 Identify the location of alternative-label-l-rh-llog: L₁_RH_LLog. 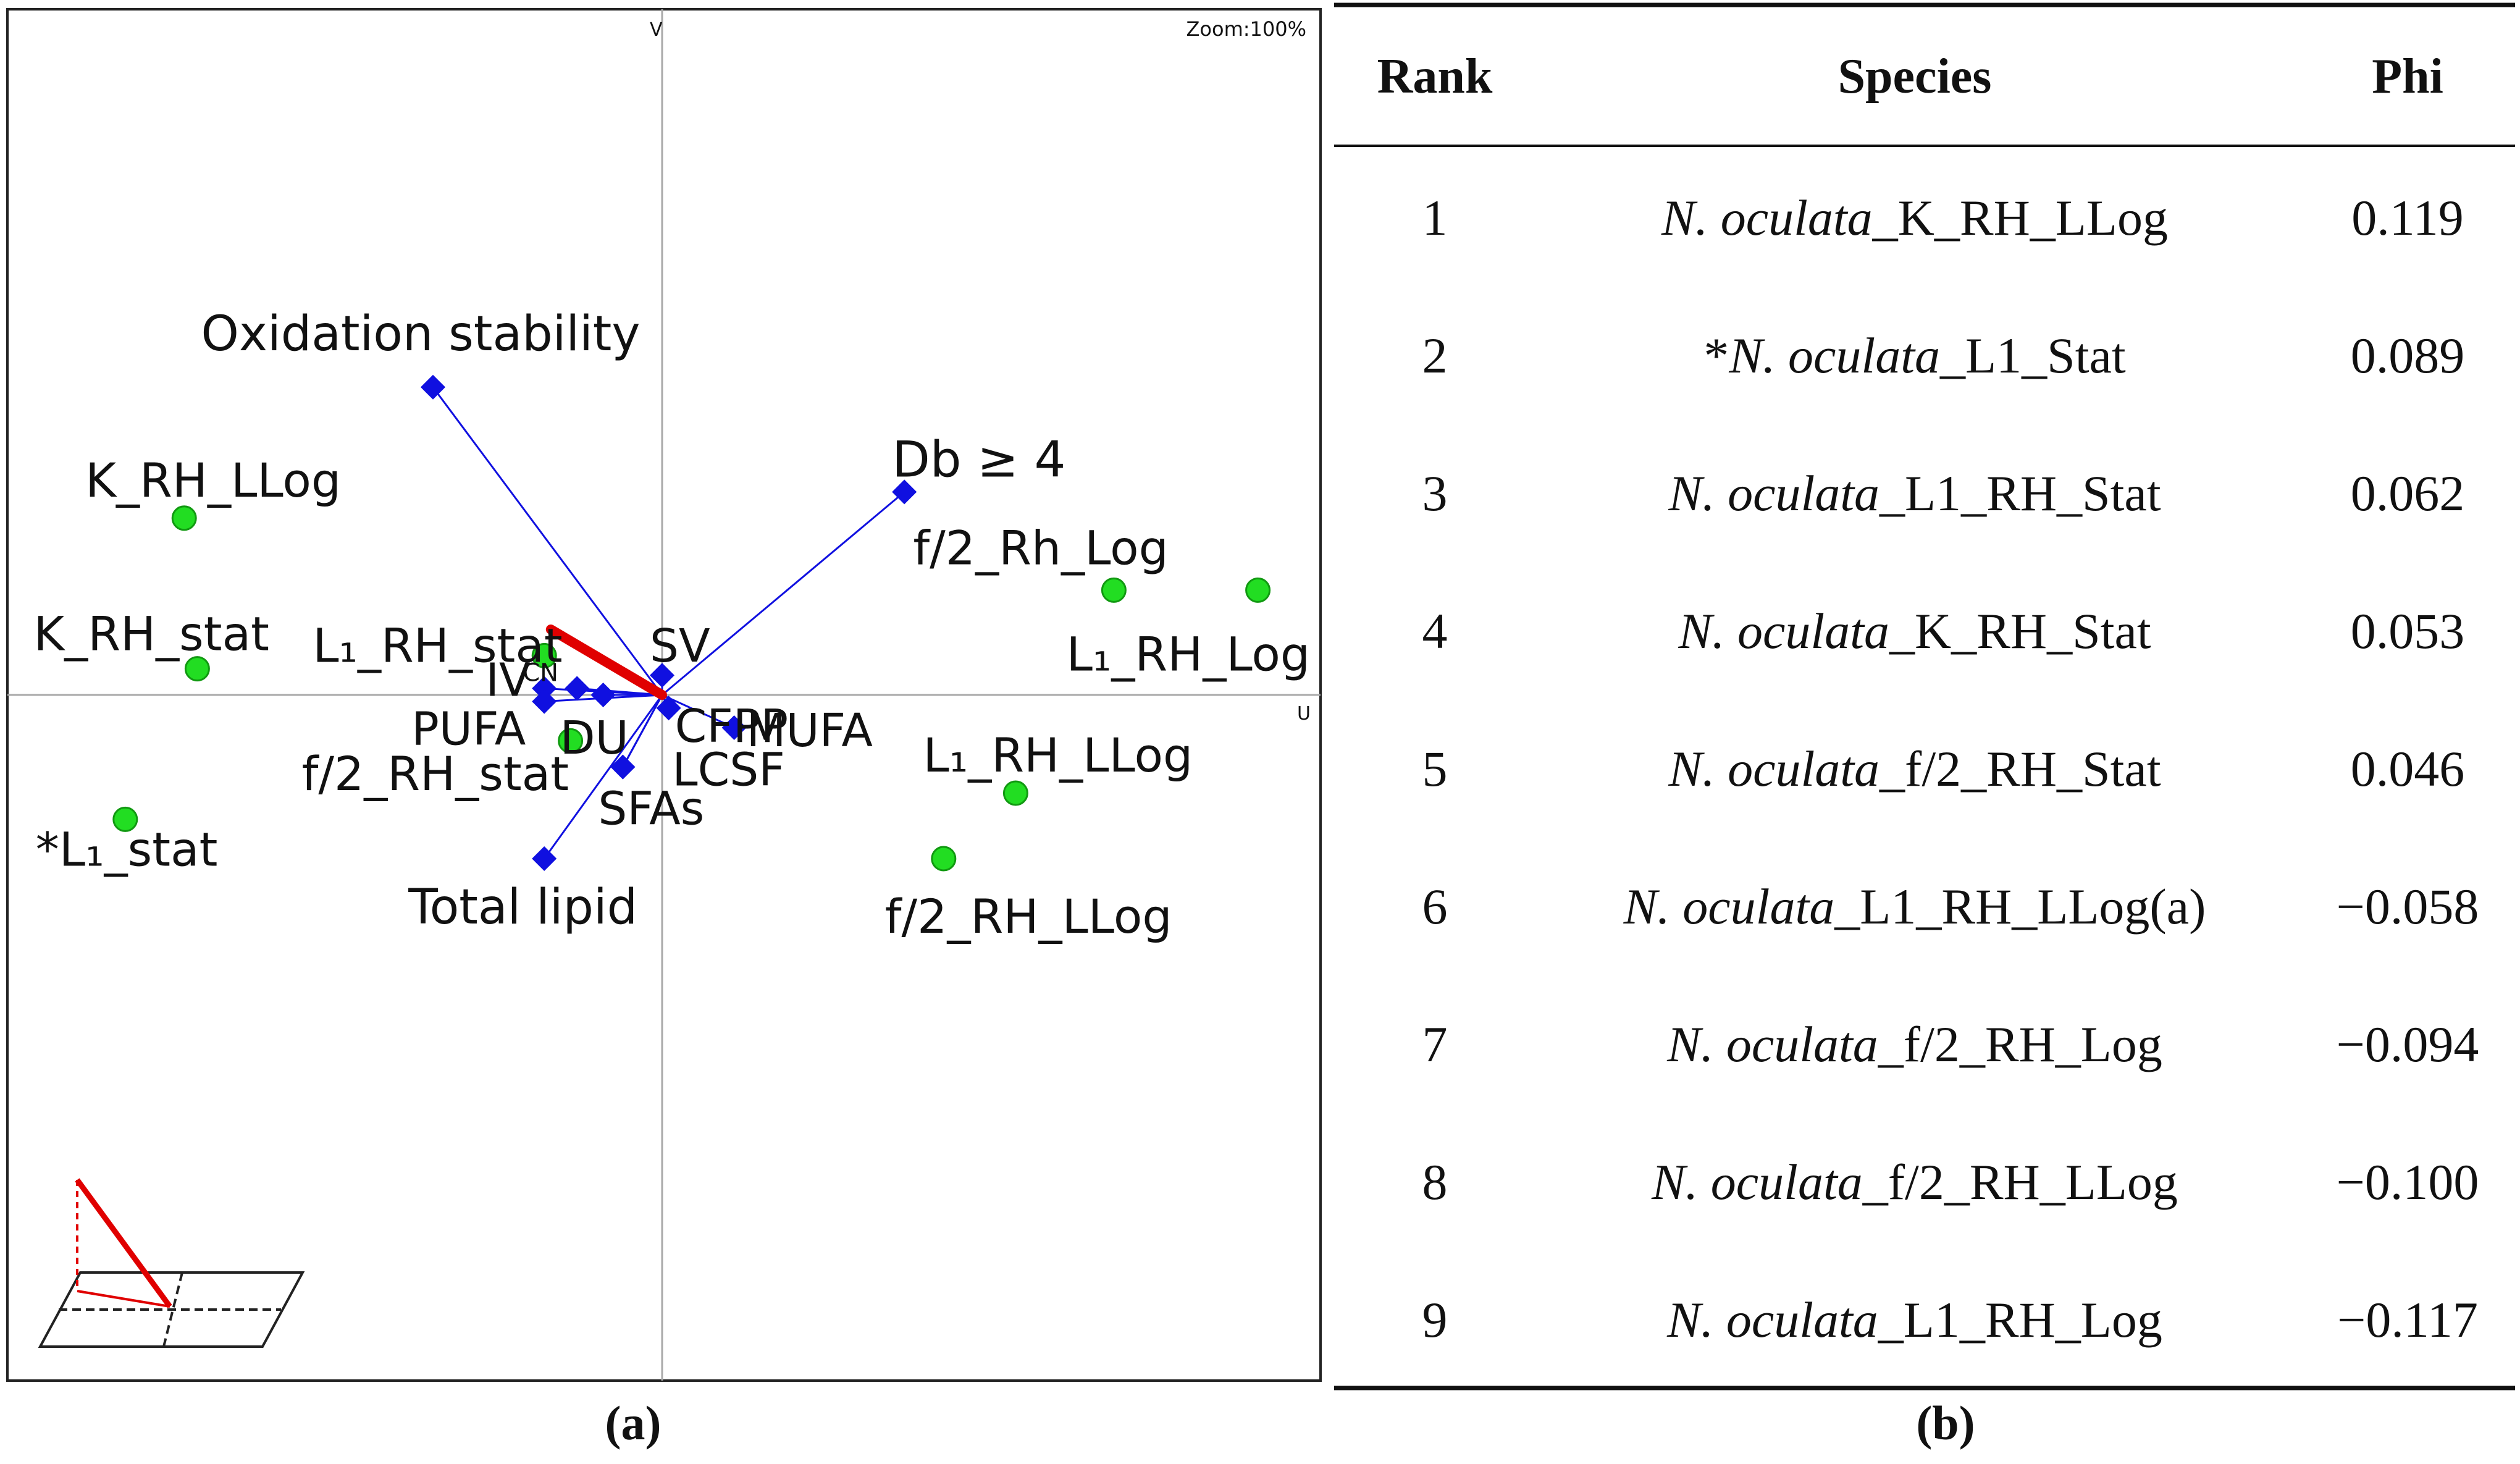
(1058, 755).